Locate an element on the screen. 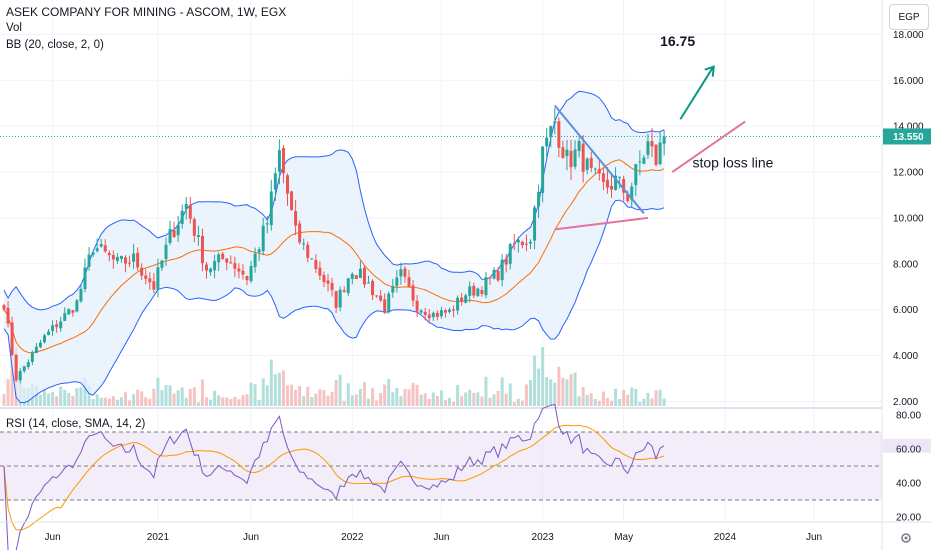 This screenshot has height=550, width=932. rsi-legend: RSI (14, close, SMA, 14, 2) is located at coordinates (76, 424).